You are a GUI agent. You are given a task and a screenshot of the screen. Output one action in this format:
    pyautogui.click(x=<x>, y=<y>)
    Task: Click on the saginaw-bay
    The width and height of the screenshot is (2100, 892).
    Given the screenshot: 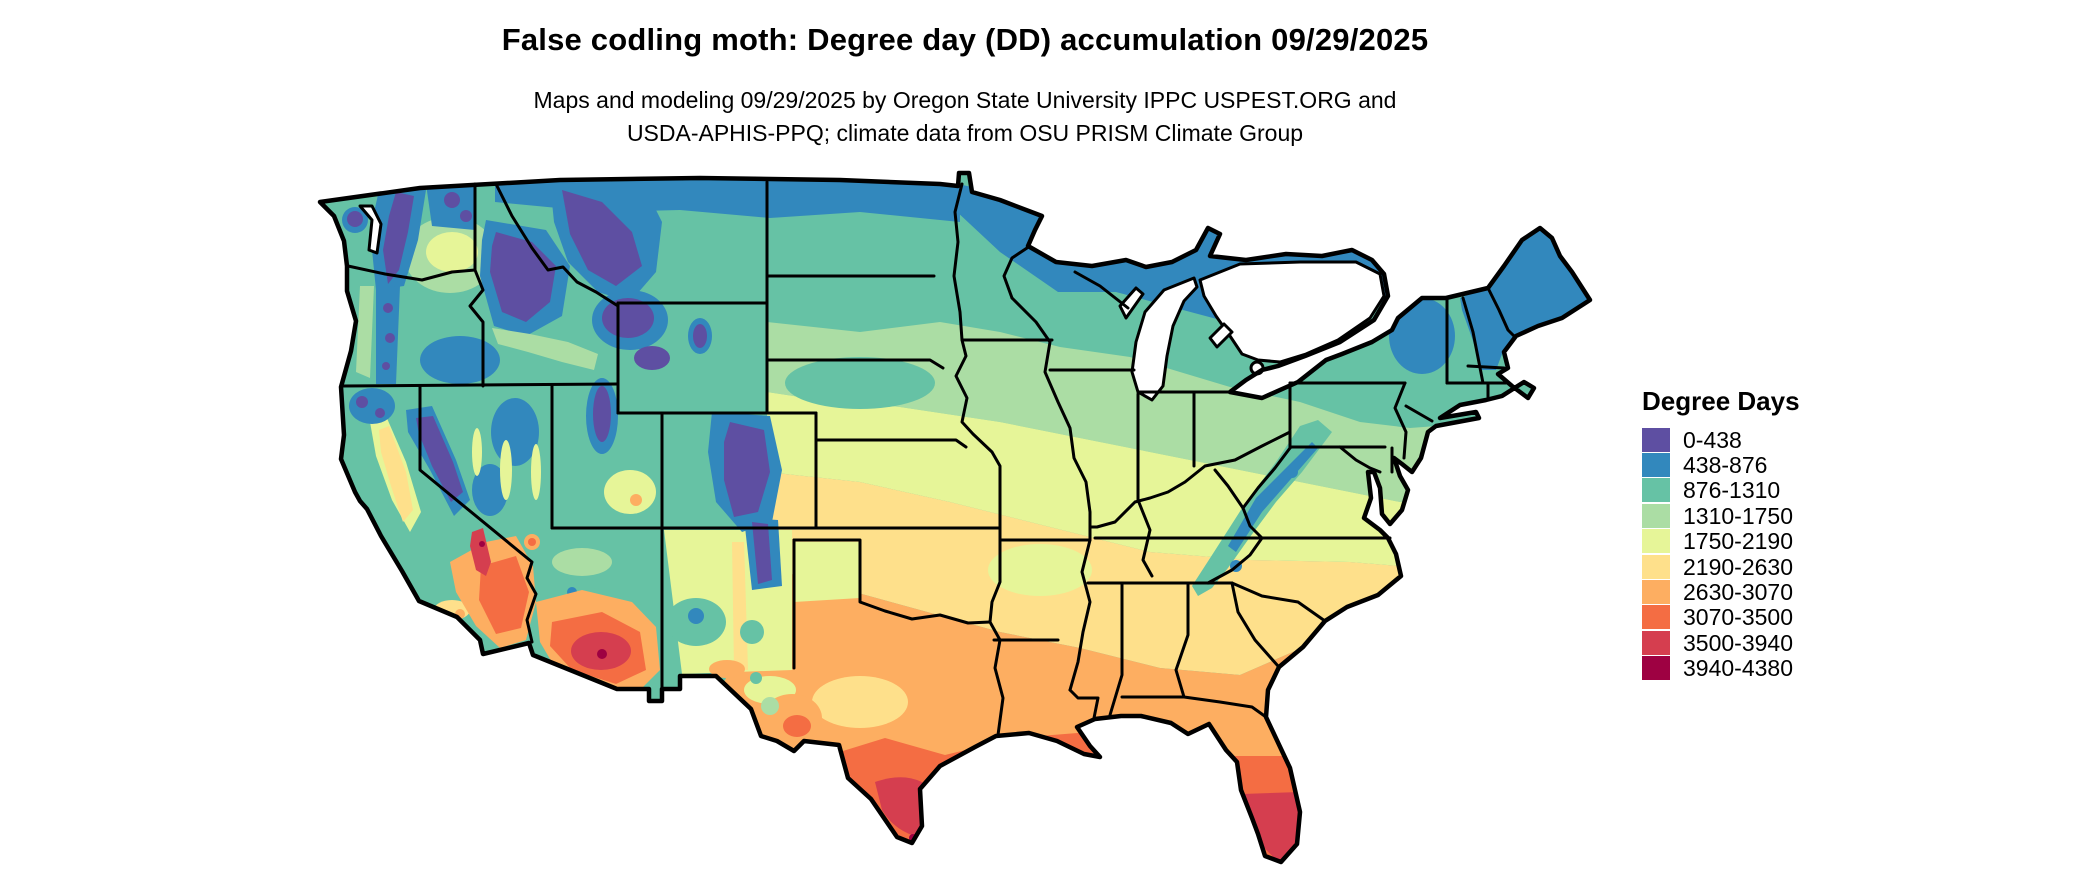 What is the action you would take?
    pyautogui.click(x=1221, y=335)
    